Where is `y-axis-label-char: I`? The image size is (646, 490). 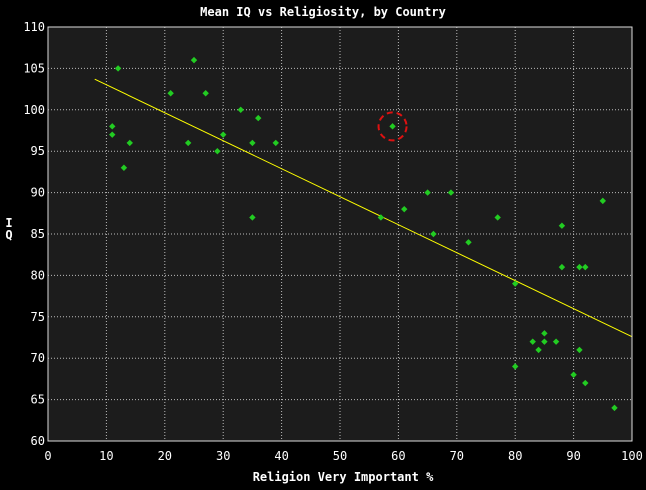
y-axis-label-char: I is located at coordinates (8, 223).